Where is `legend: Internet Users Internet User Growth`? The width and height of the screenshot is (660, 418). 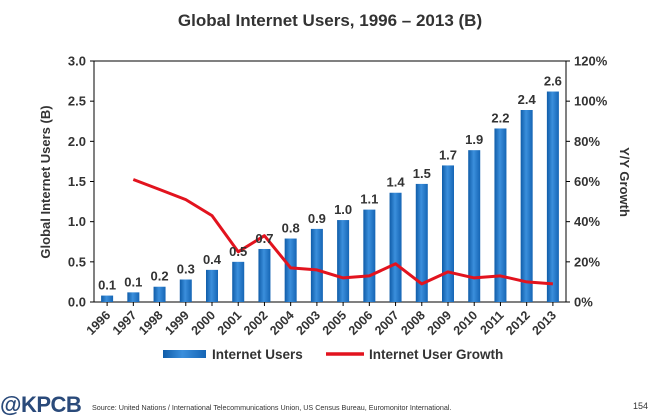 legend: Internet Users Internet User Growth is located at coordinates (333, 354).